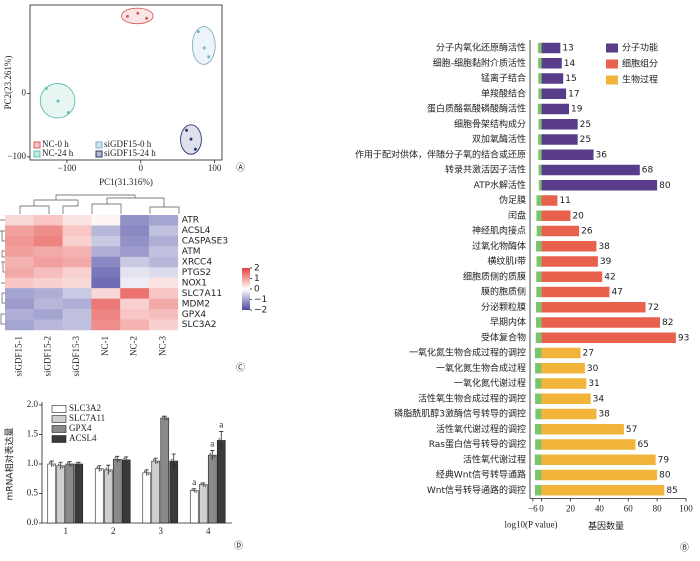  What do you see at coordinates (18, 356) in the screenshot?
I see `column-label: siGDF15-1` at bounding box center [18, 356].